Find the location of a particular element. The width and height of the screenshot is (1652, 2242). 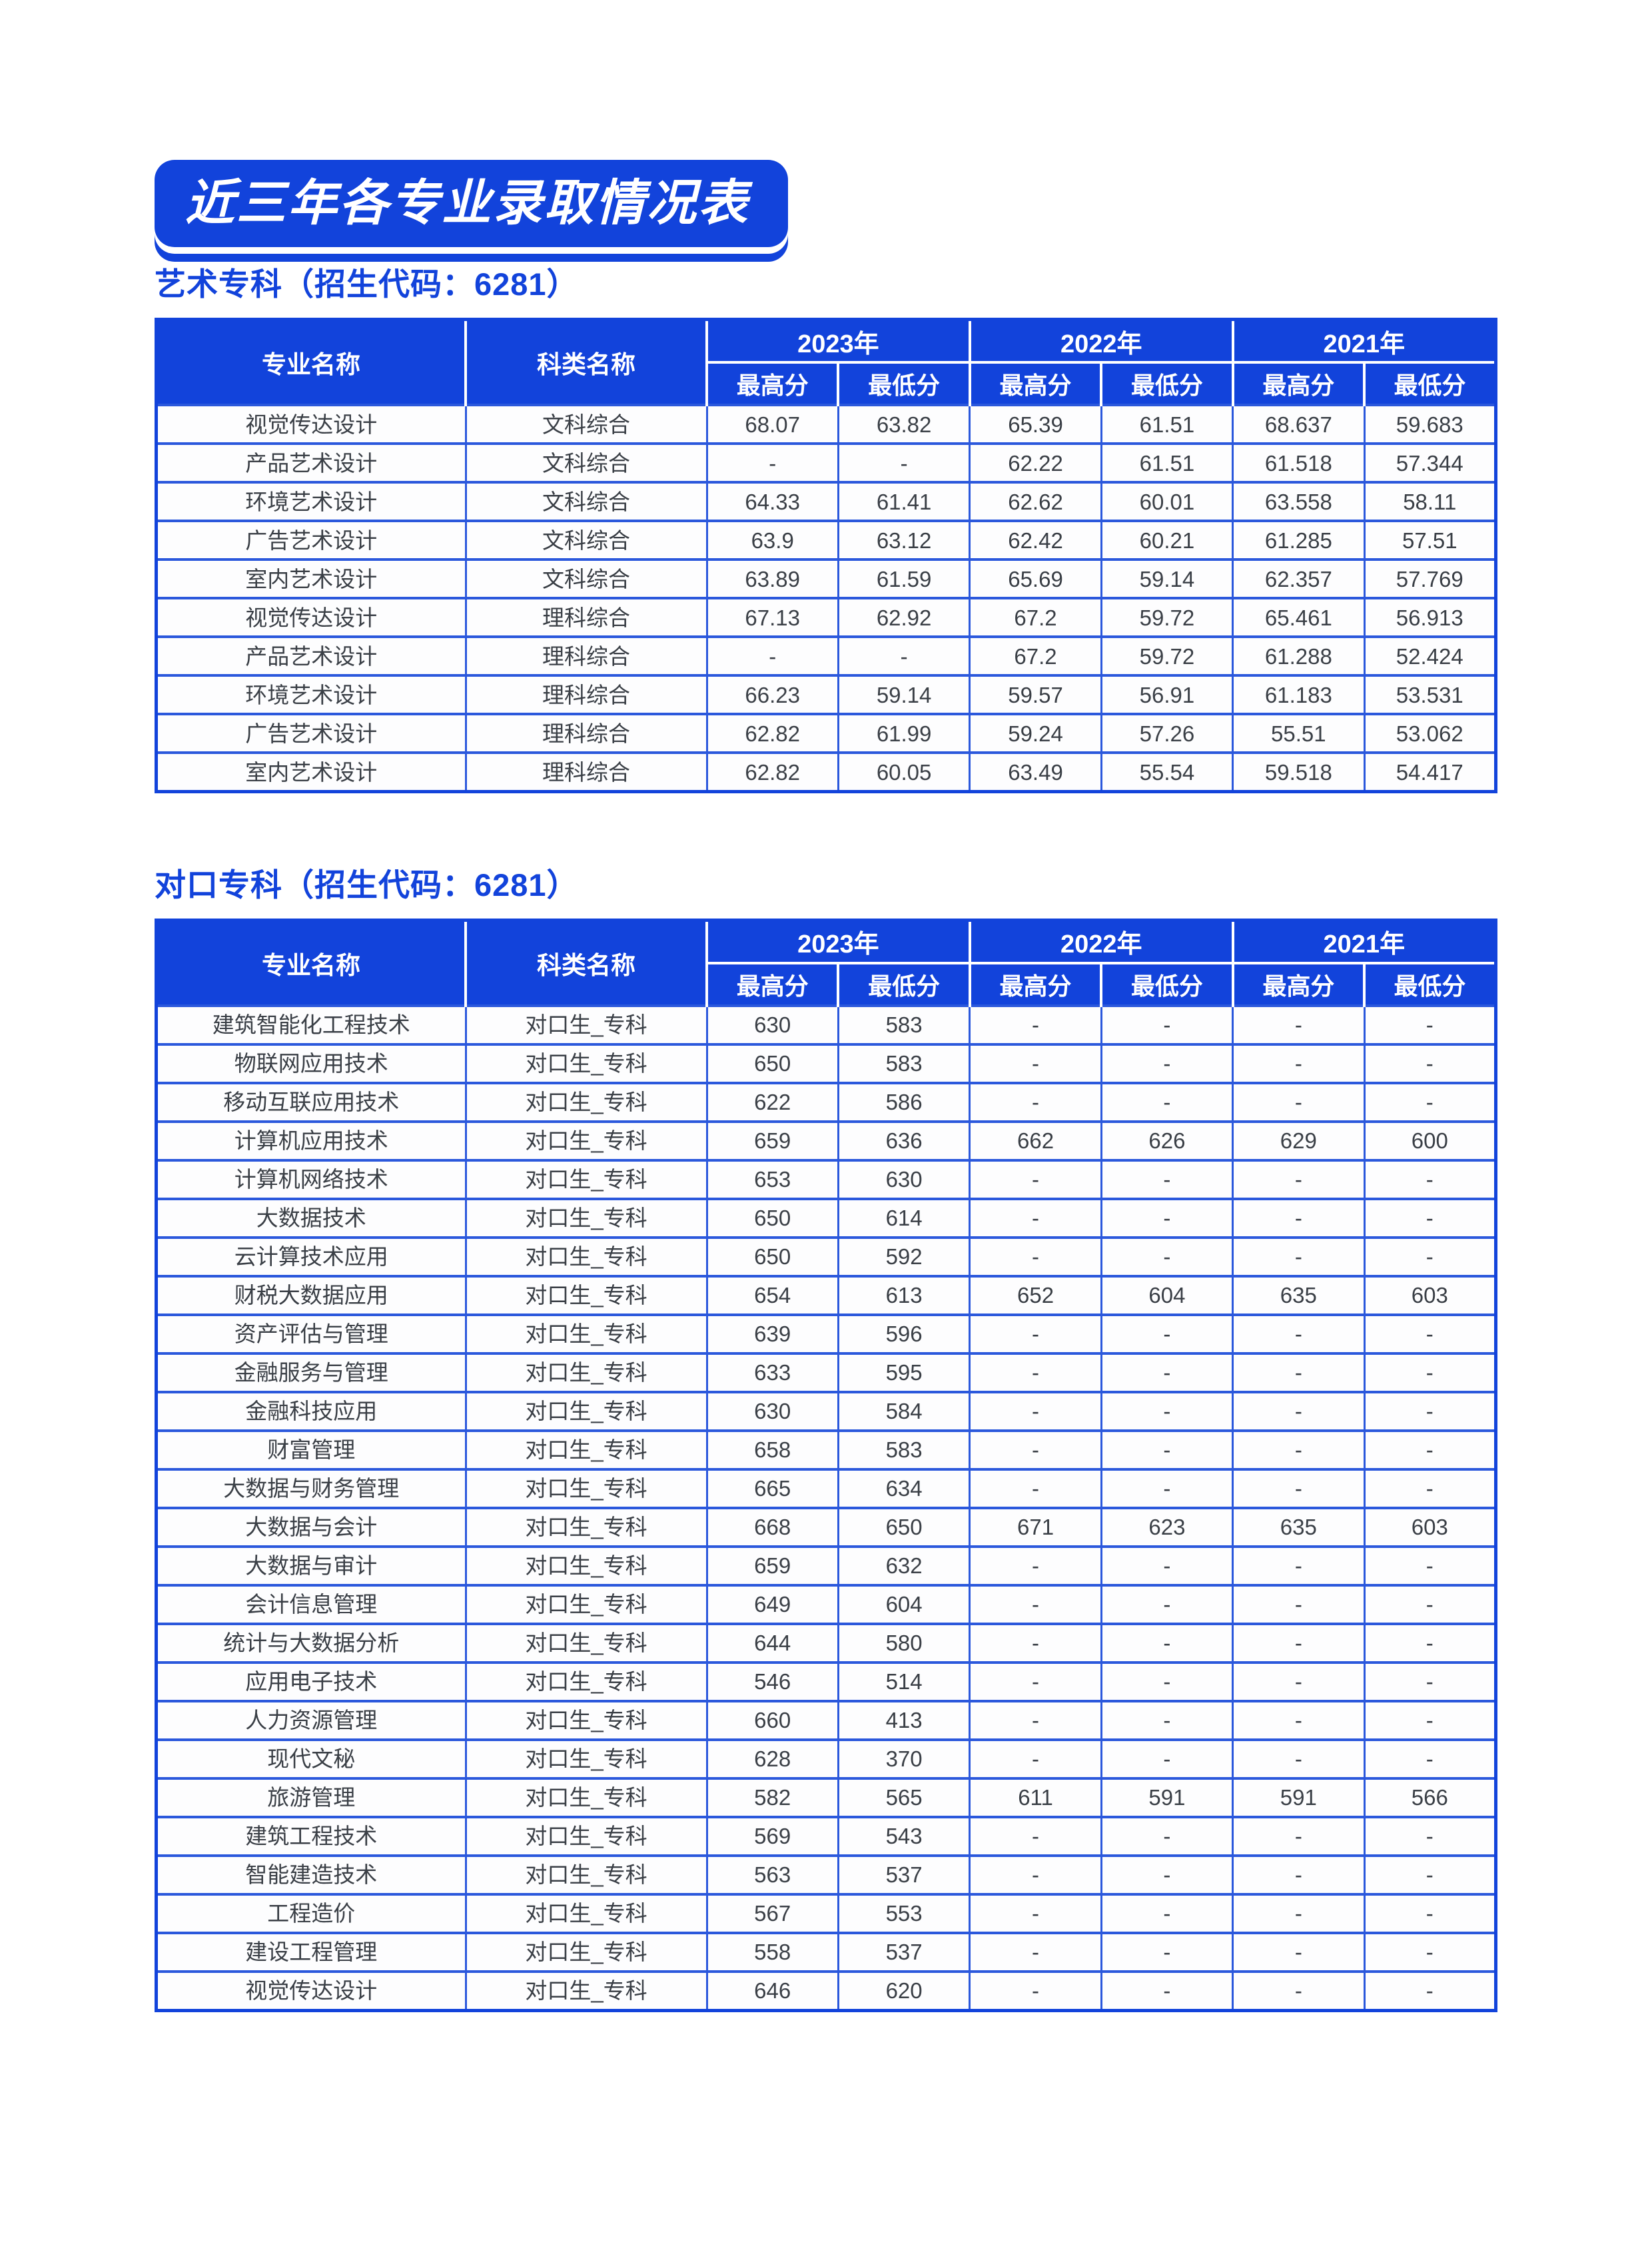

table-row: 应用电子技术 对口生_专科 546 514 - - - - is located at coordinates (826, 1681).